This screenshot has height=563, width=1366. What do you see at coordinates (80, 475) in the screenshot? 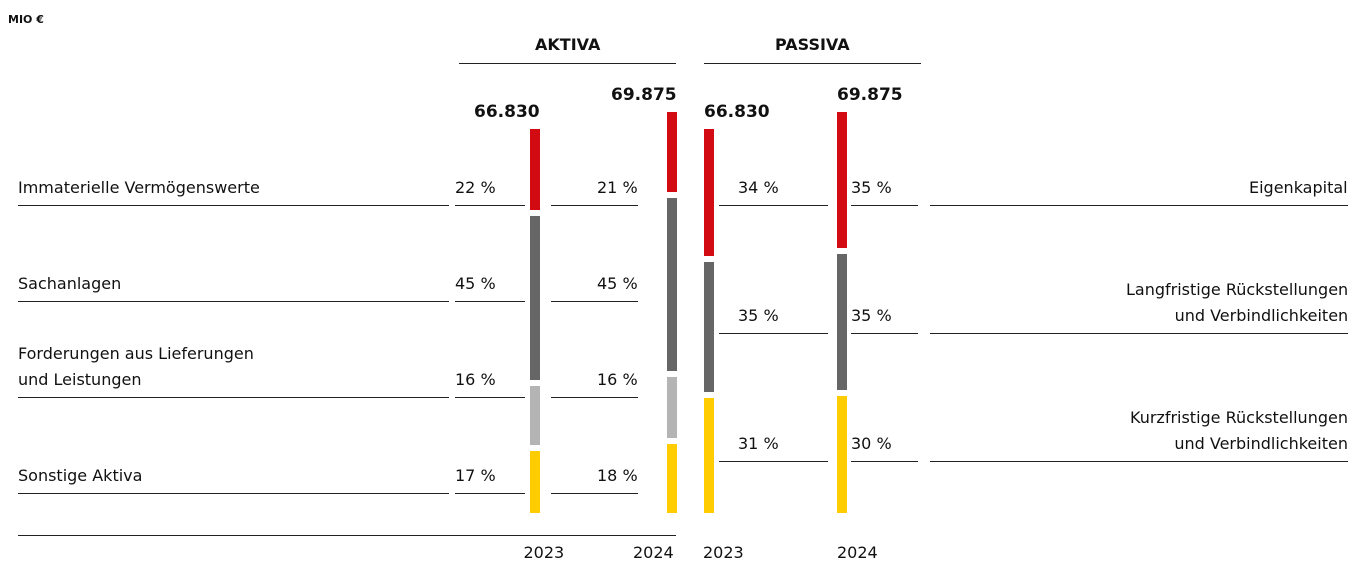
I see `category-label: Sonstige Aktiva` at bounding box center [80, 475].